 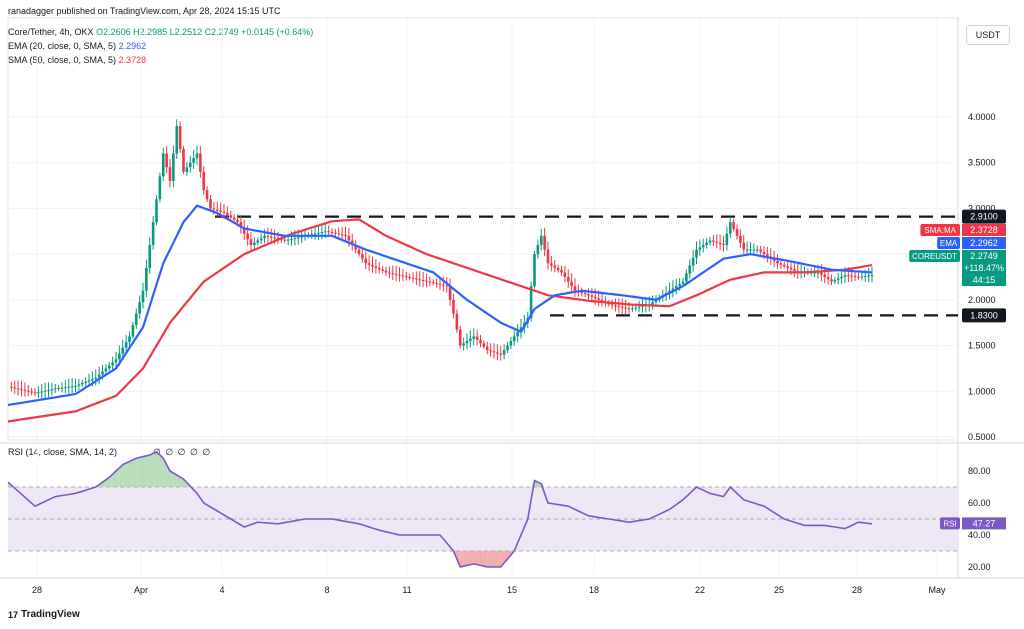 What do you see at coordinates (950, 523) in the screenshot?
I see `rsi-tag-name` at bounding box center [950, 523].